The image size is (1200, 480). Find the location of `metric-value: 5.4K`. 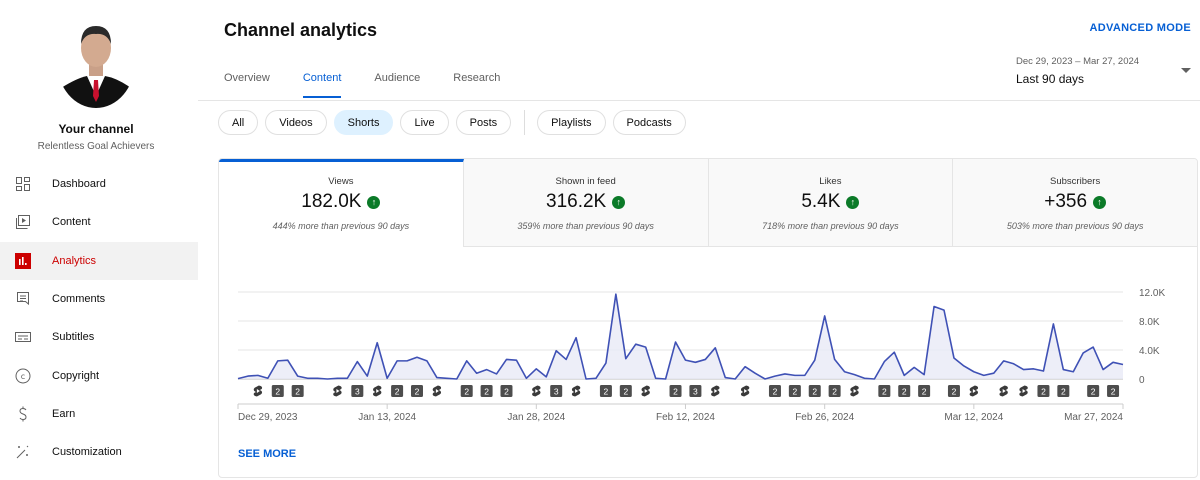

metric-value: 5.4K is located at coordinates (821, 201).